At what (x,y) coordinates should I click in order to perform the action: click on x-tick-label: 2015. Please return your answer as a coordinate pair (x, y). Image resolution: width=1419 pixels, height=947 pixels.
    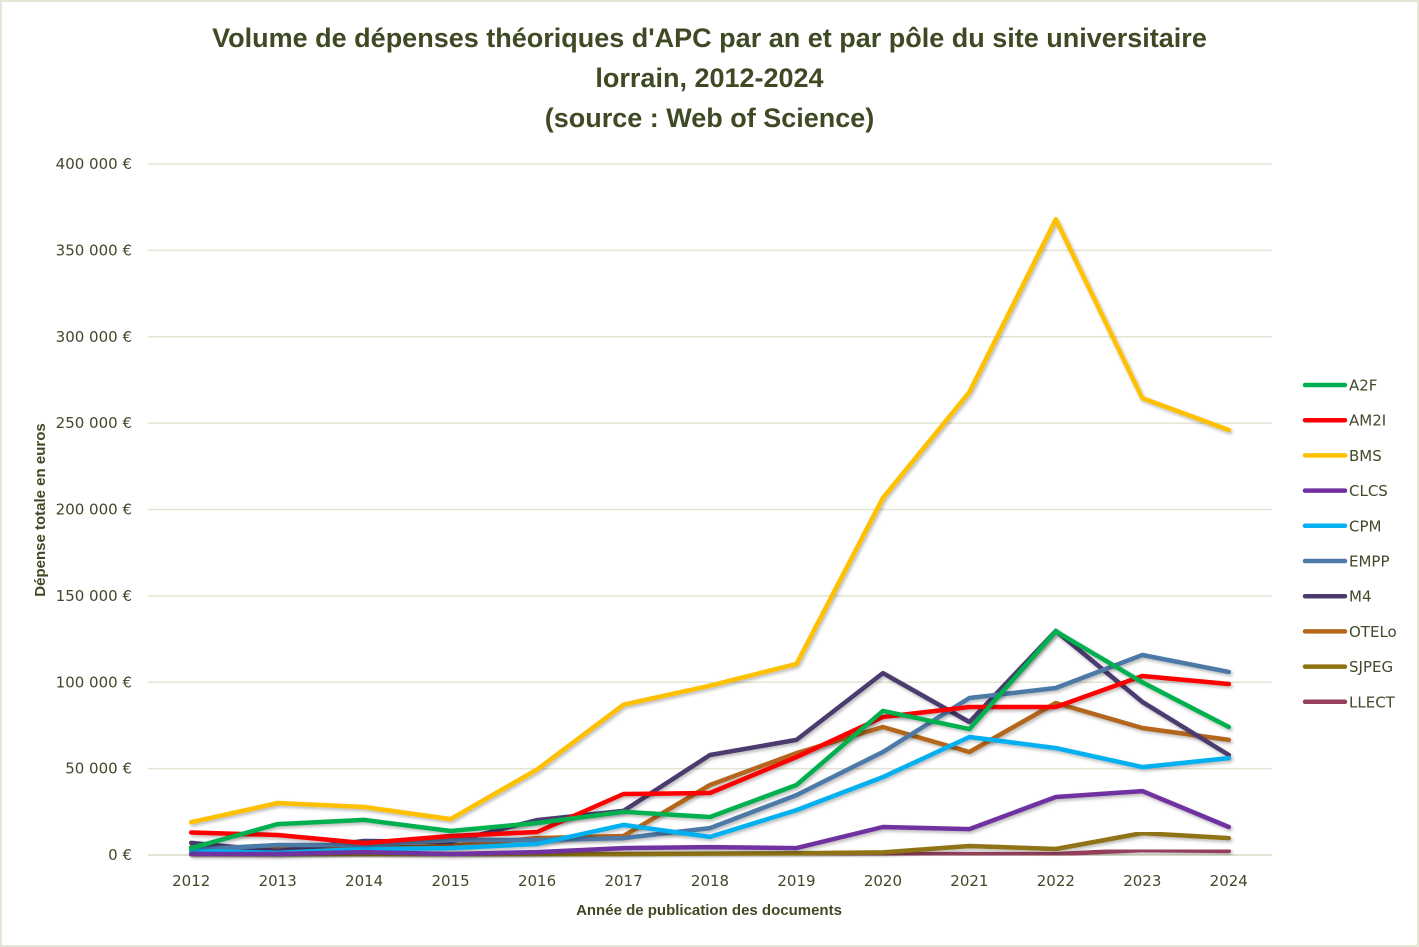
    Looking at the image, I should click on (451, 881).